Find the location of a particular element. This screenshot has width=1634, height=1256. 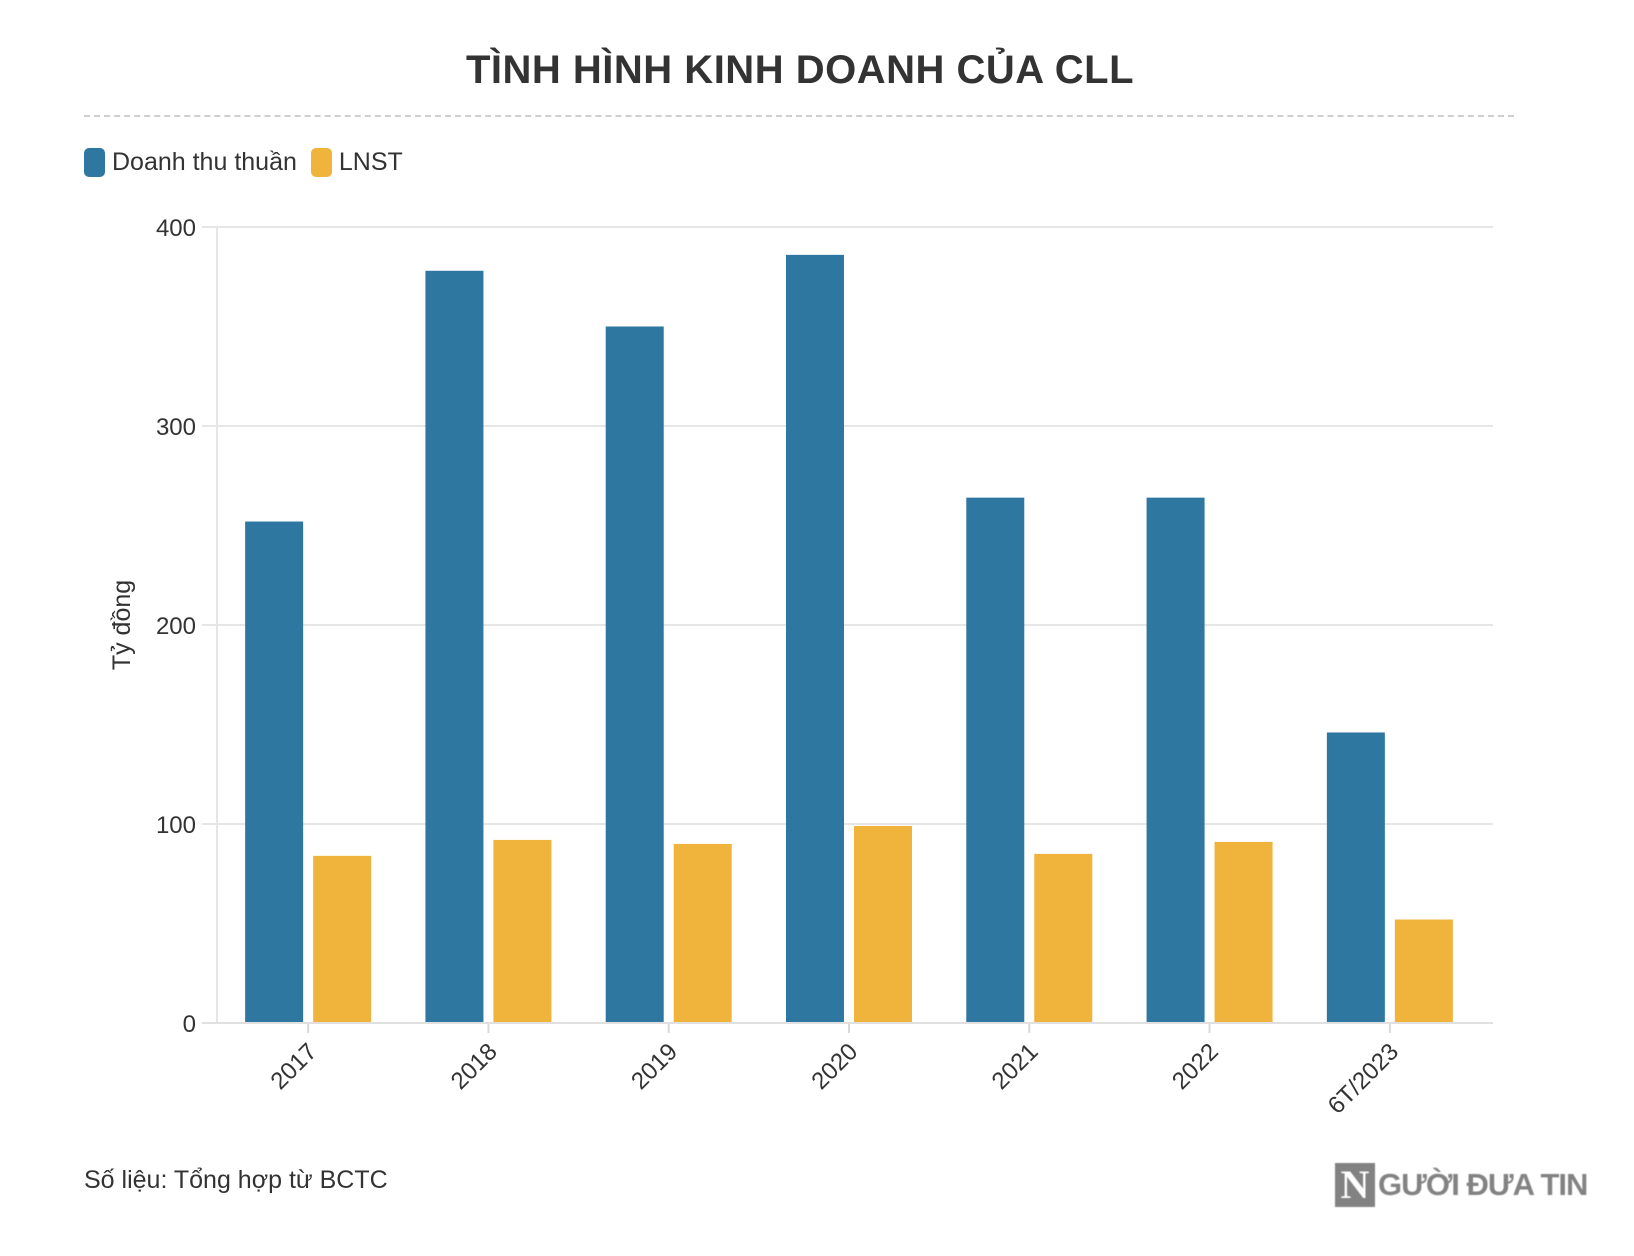

legend-label-revenue: Doanh thu thuần is located at coordinates (204, 162).